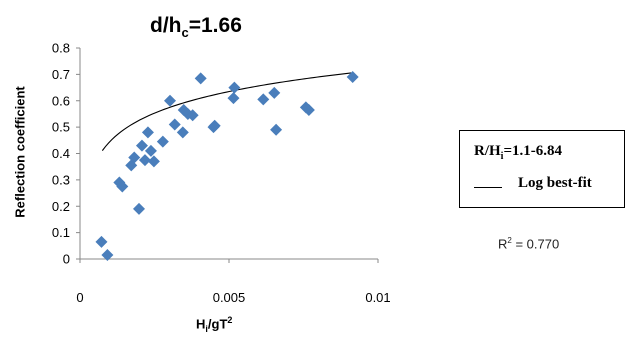  What do you see at coordinates (196, 27) in the screenshot?
I see `chart-title: d/hc=1.66` at bounding box center [196, 27].